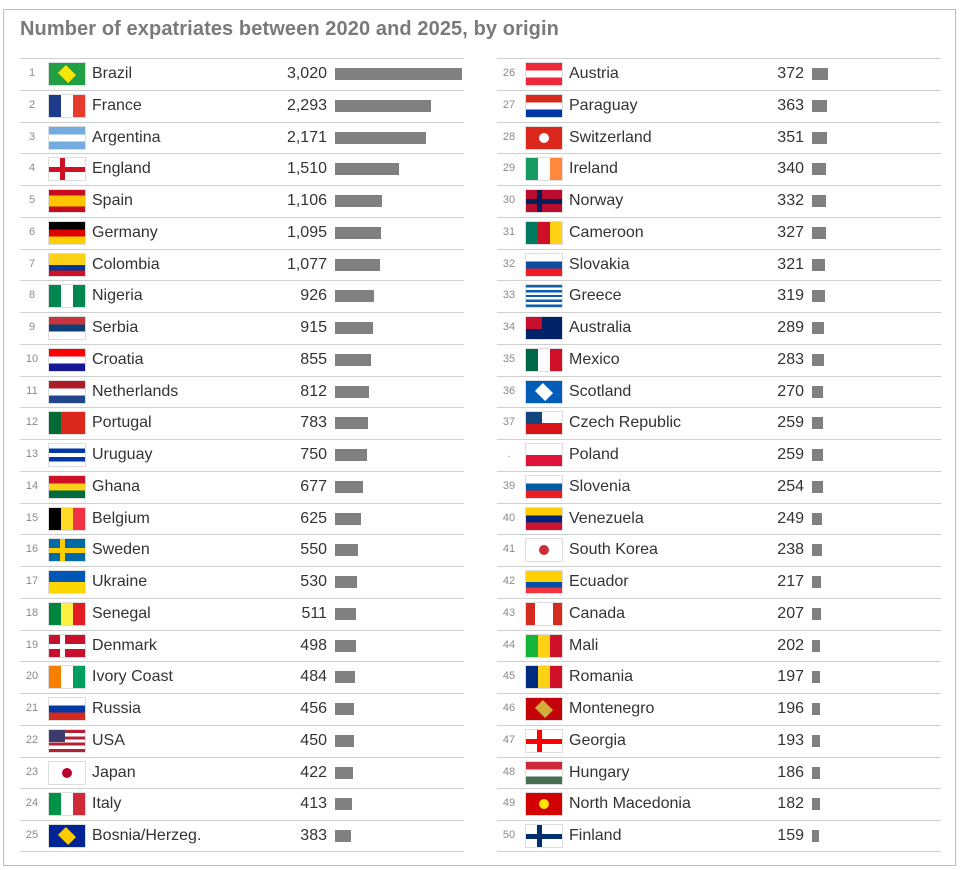 Image resolution: width=960 pixels, height=870 pixels. Describe the element at coordinates (599, 772) in the screenshot. I see `country-name: Hungary` at that location.